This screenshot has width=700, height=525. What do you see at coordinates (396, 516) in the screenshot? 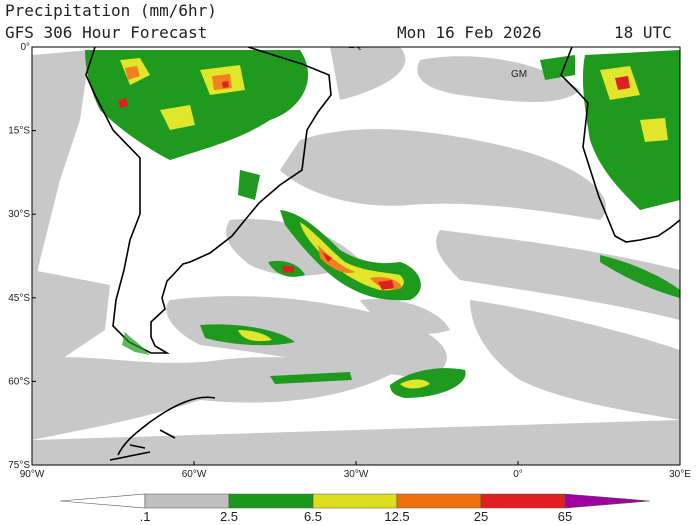
I see `legend-label: 12.5` at bounding box center [396, 516].